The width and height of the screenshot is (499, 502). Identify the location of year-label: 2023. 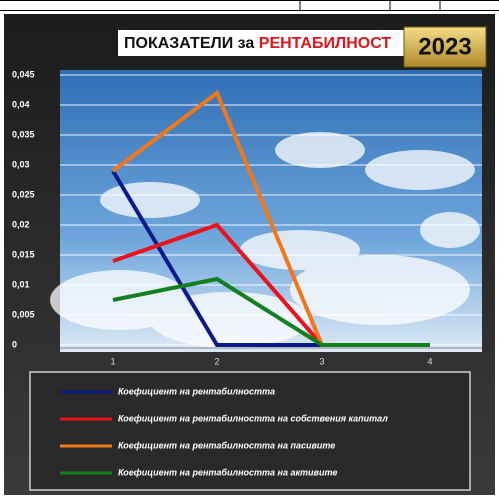
(444, 46).